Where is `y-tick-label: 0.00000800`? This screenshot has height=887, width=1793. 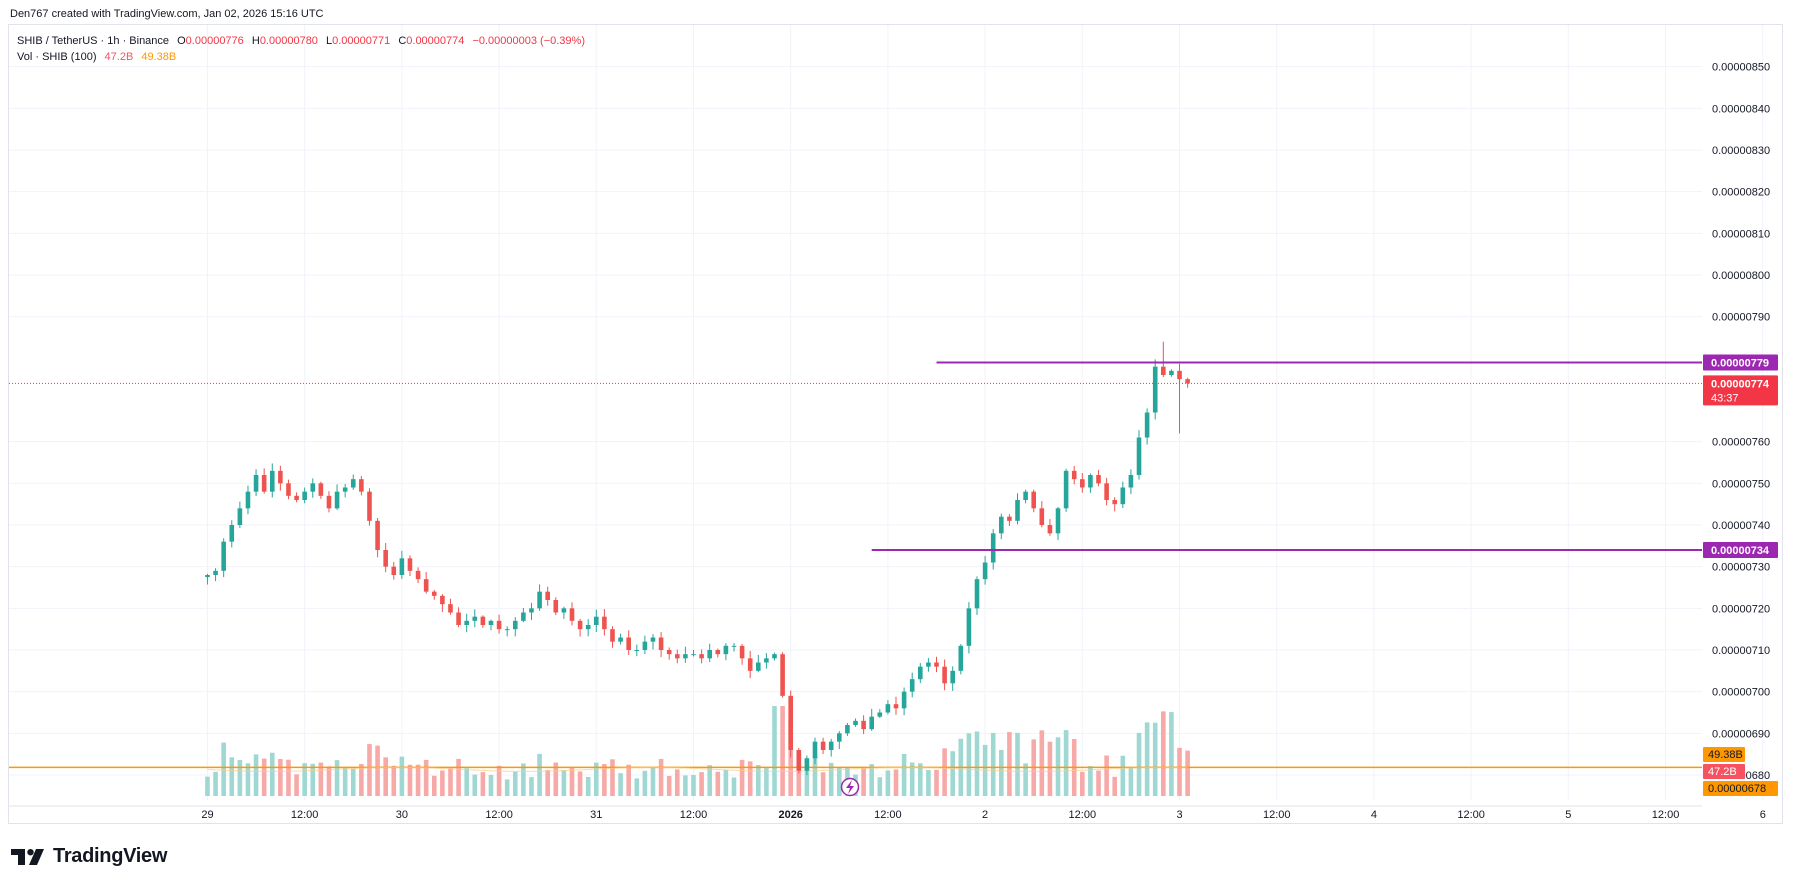 y-tick-label: 0.00000800 is located at coordinates (1741, 276).